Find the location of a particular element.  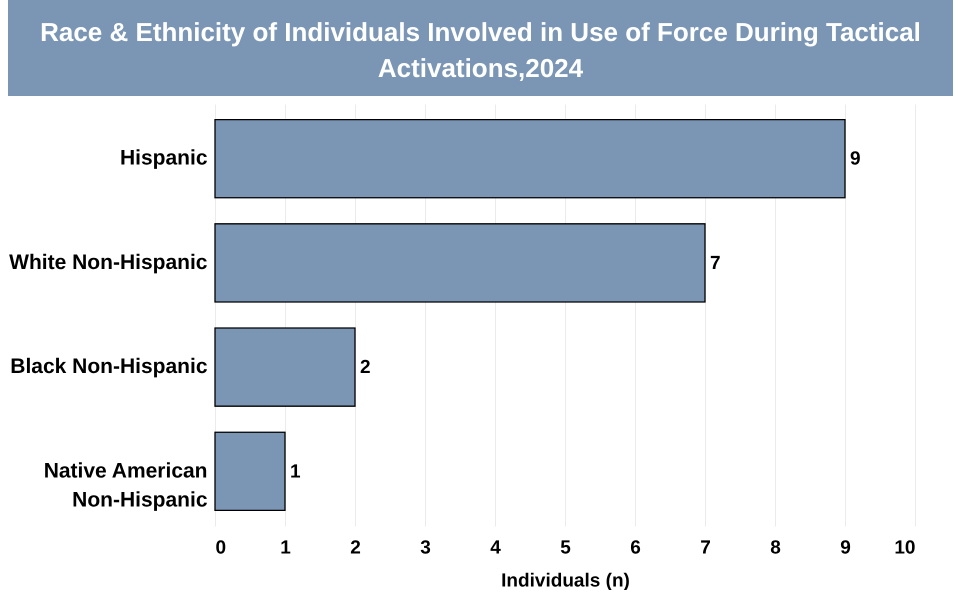

x-tick-label: 9 is located at coordinates (845, 548).